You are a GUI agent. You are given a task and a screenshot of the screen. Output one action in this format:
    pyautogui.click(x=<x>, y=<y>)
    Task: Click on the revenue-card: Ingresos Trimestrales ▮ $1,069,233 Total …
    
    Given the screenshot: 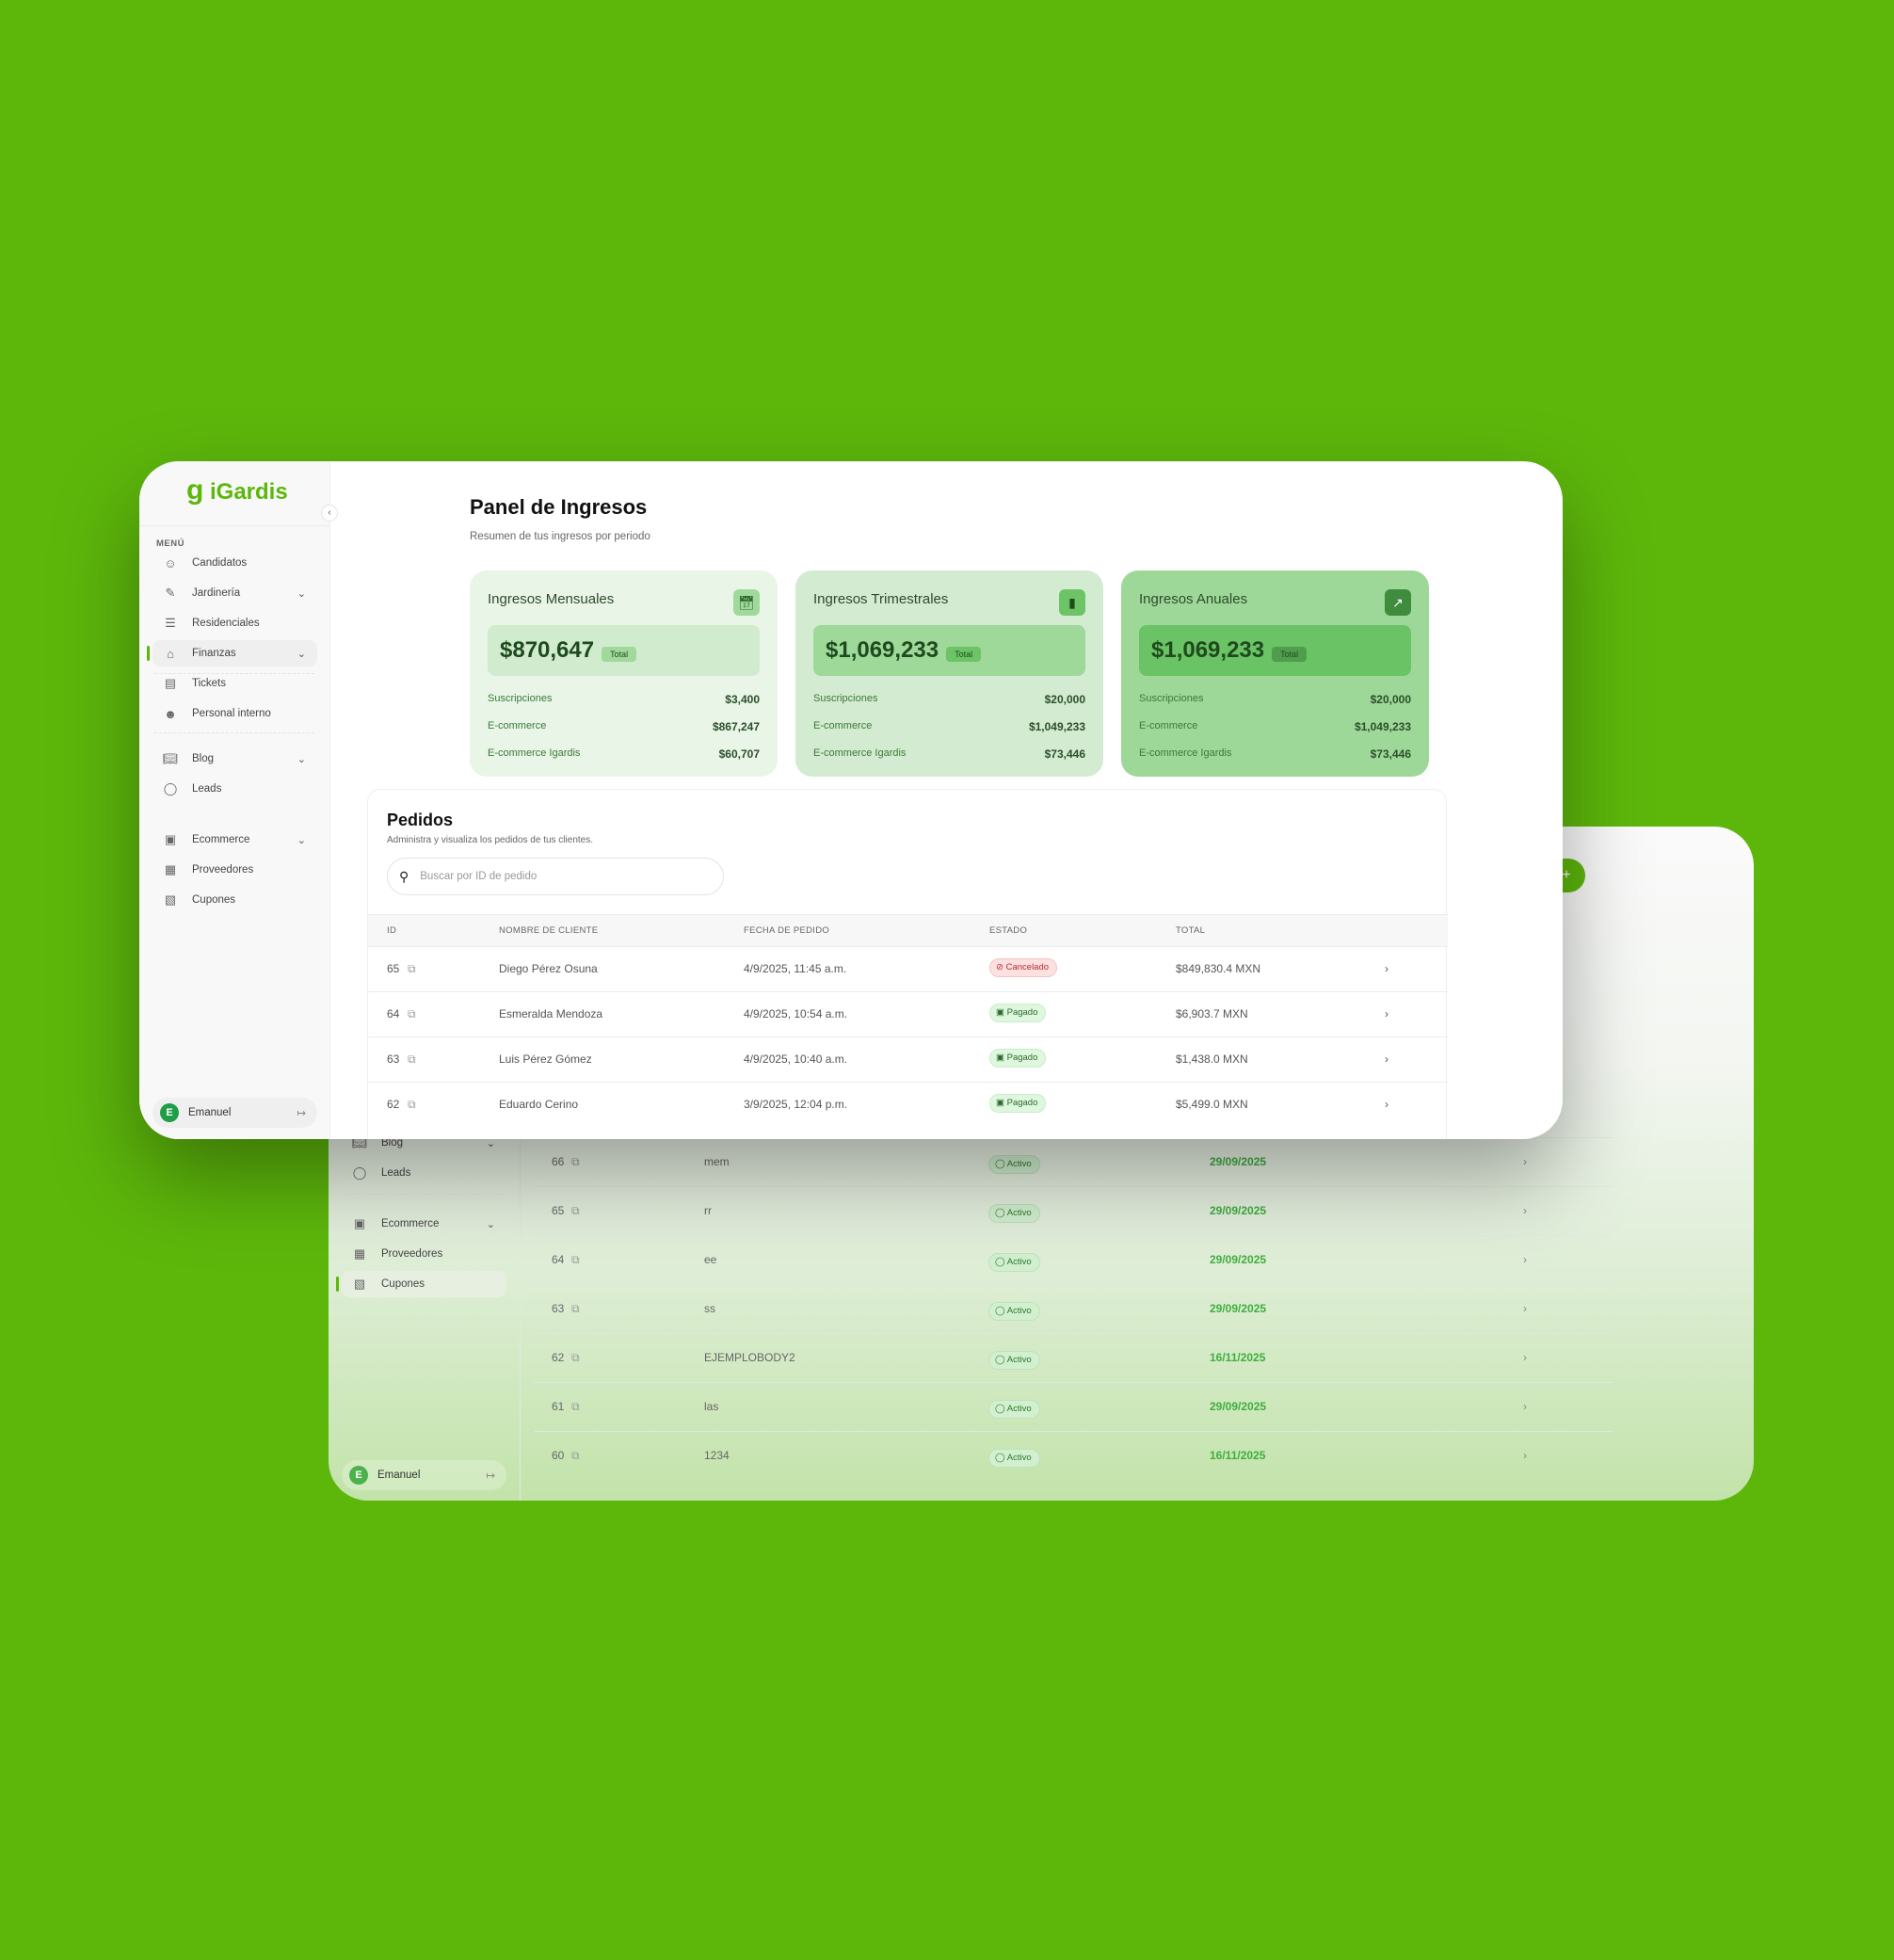 What is the action you would take?
    pyautogui.click(x=949, y=673)
    